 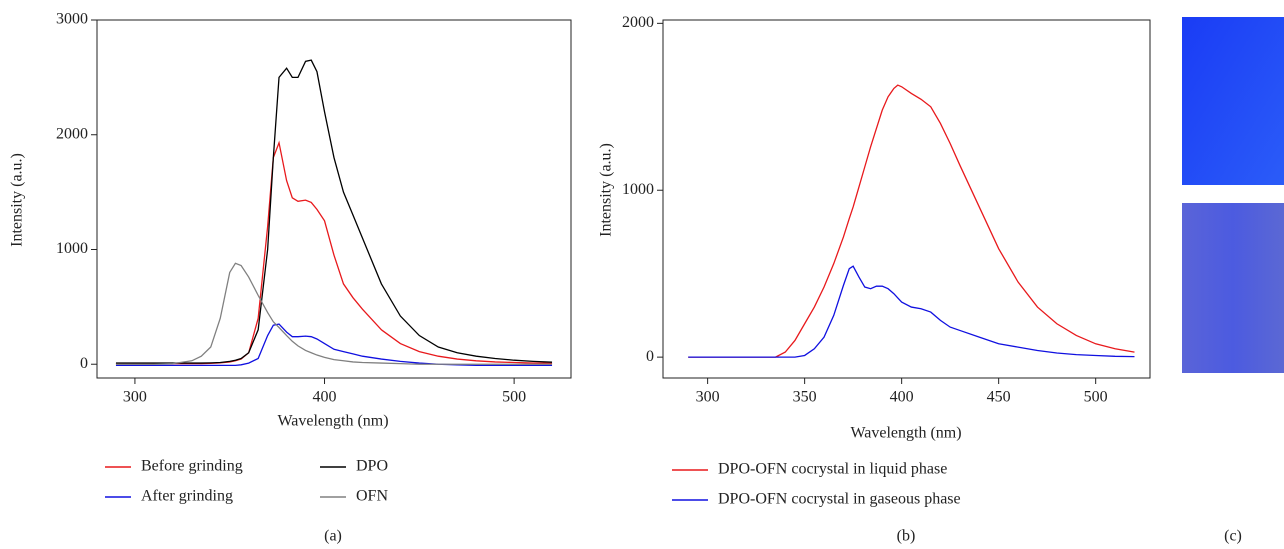 What do you see at coordinates (906, 536) in the screenshot?
I see `panel-label: (b)` at bounding box center [906, 536].